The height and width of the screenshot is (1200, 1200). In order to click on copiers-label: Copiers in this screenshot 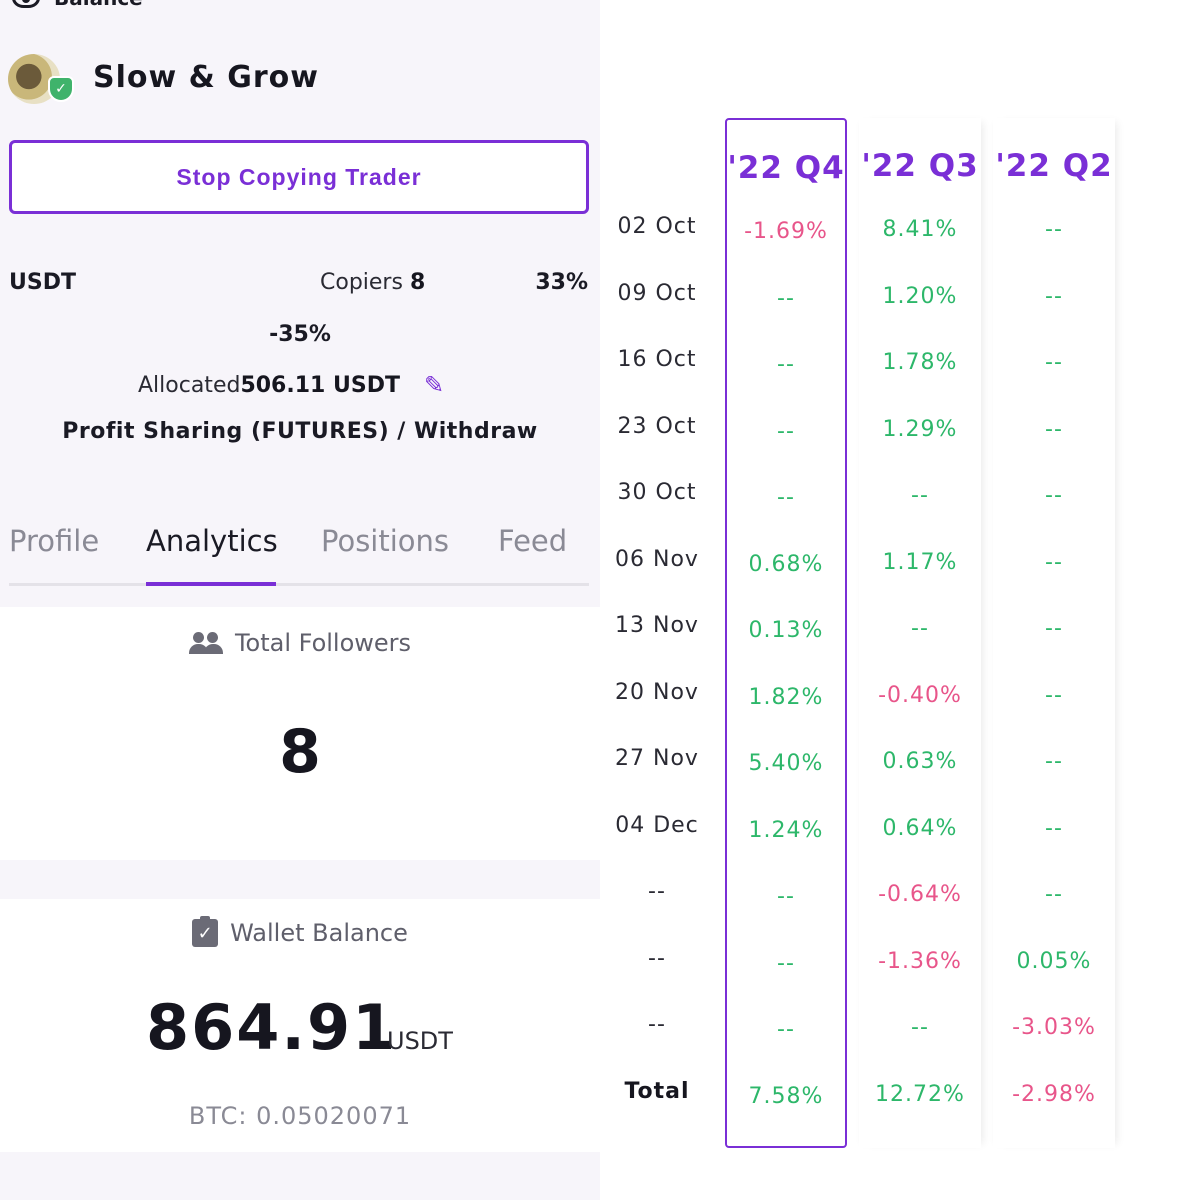, I will do `click(361, 282)`.